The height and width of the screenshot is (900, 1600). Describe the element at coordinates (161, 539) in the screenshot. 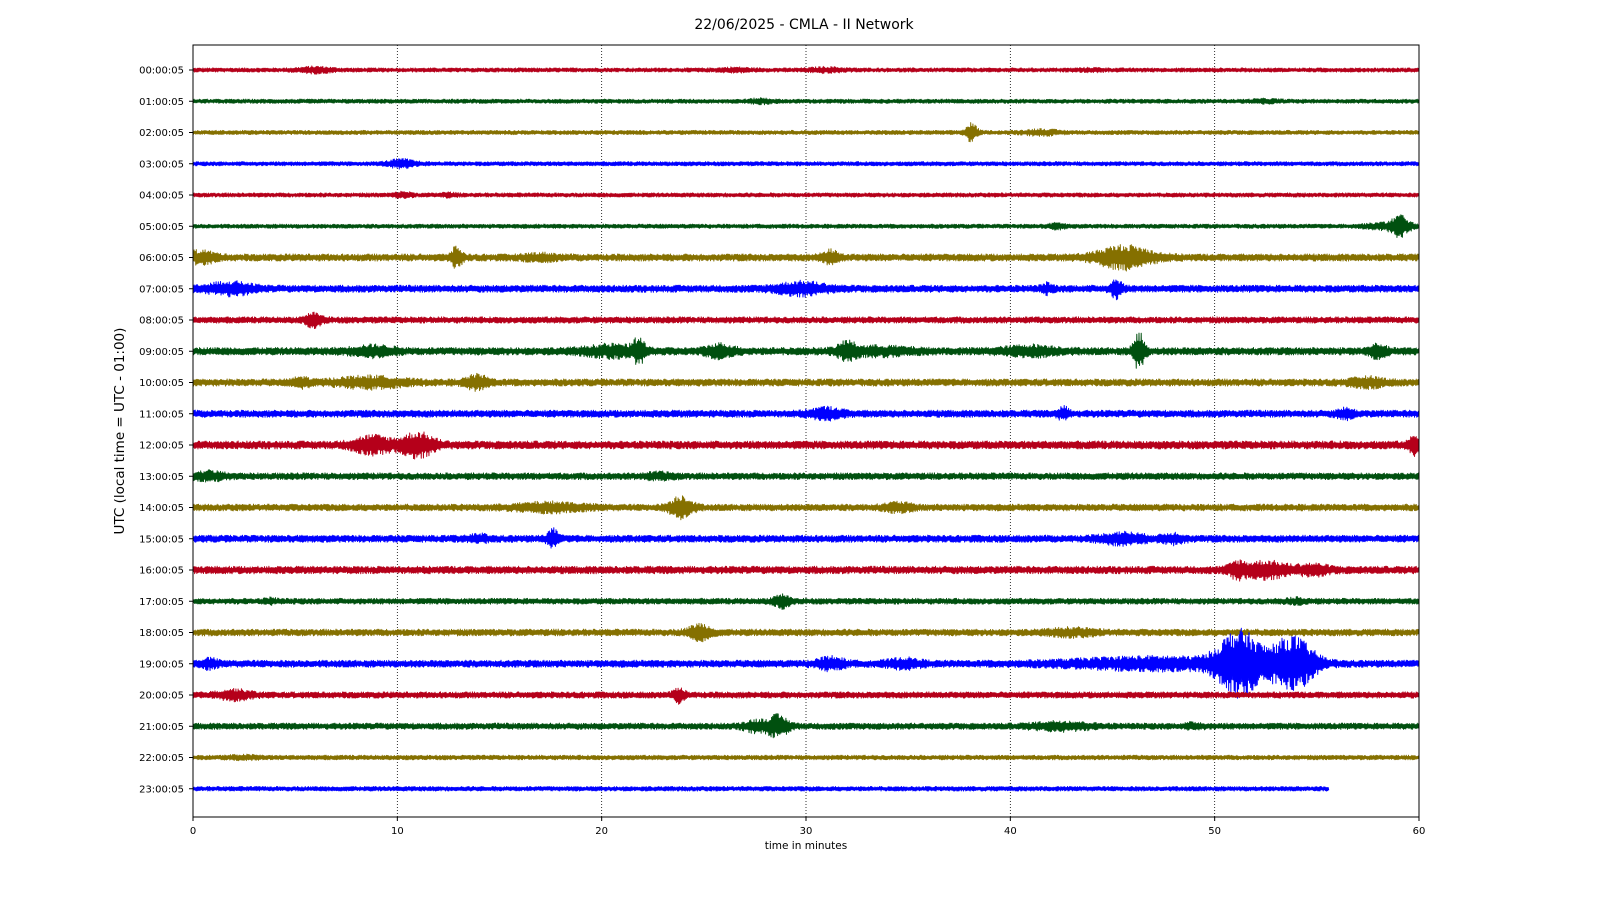

I see `y-tick-label: 15:00:05` at that location.